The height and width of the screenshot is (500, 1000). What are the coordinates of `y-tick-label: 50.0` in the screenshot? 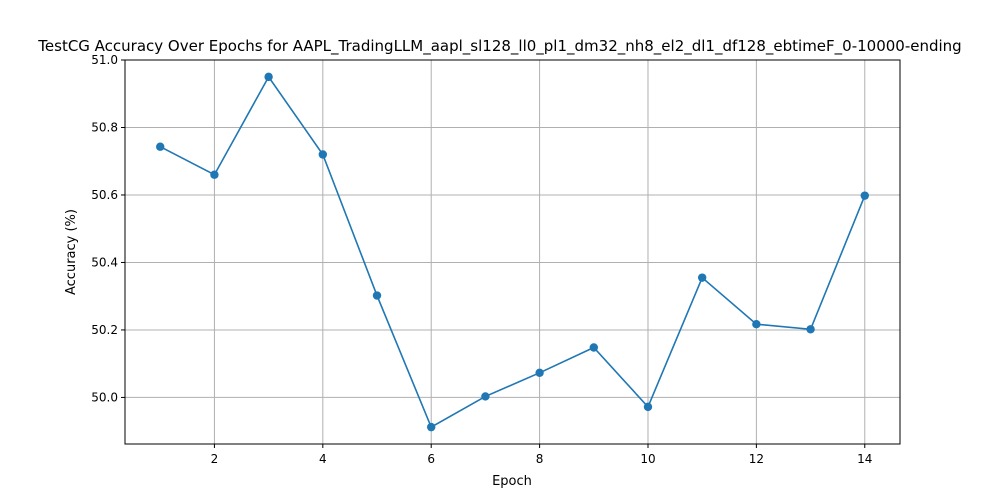 It's located at (104, 397).